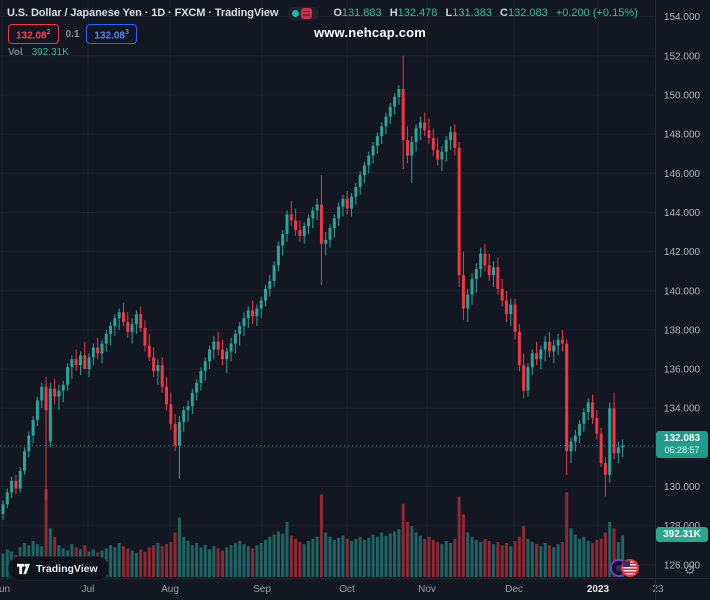 The height and width of the screenshot is (600, 710). I want to click on svg-text: 154.000, so click(682, 17).